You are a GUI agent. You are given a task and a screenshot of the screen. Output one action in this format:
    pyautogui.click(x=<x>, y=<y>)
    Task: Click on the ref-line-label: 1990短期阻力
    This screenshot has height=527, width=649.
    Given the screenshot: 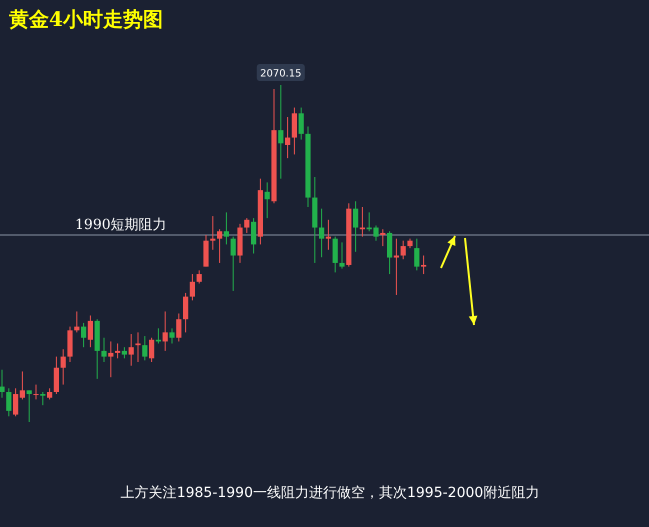 What is the action you would take?
    pyautogui.click(x=121, y=224)
    